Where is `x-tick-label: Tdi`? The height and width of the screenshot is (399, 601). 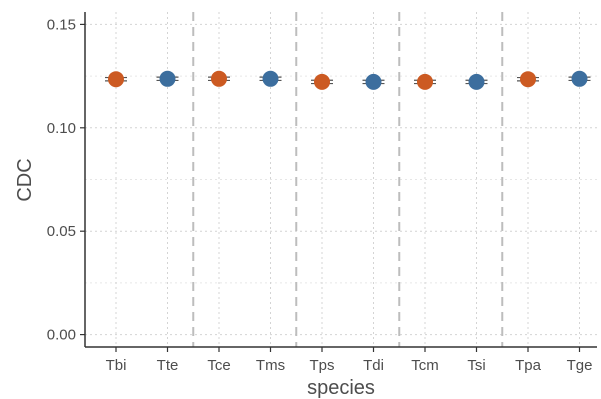
x-tick-label: Tdi is located at coordinates (373, 365).